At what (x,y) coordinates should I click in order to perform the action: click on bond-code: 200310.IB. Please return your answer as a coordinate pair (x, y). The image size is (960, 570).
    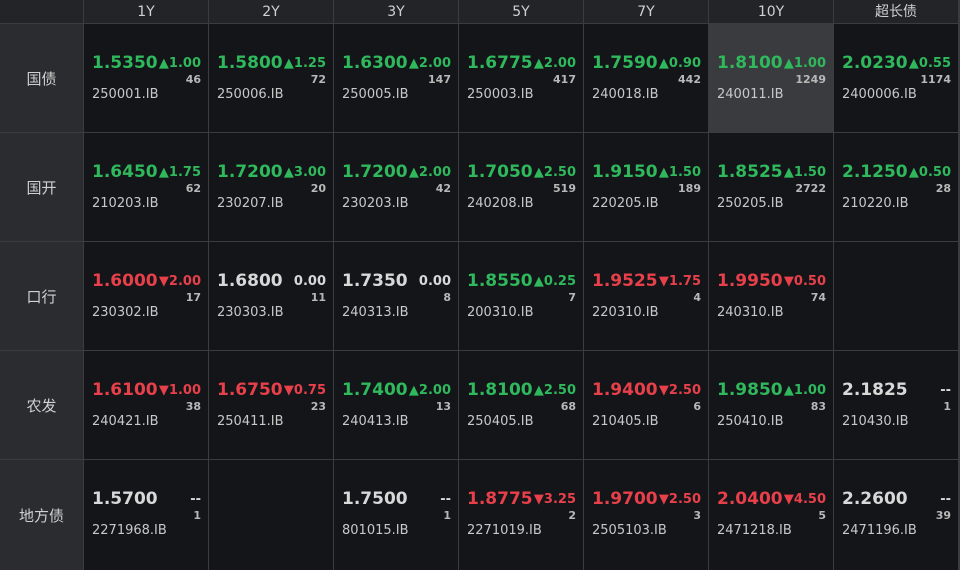
    Looking at the image, I should click on (500, 312).